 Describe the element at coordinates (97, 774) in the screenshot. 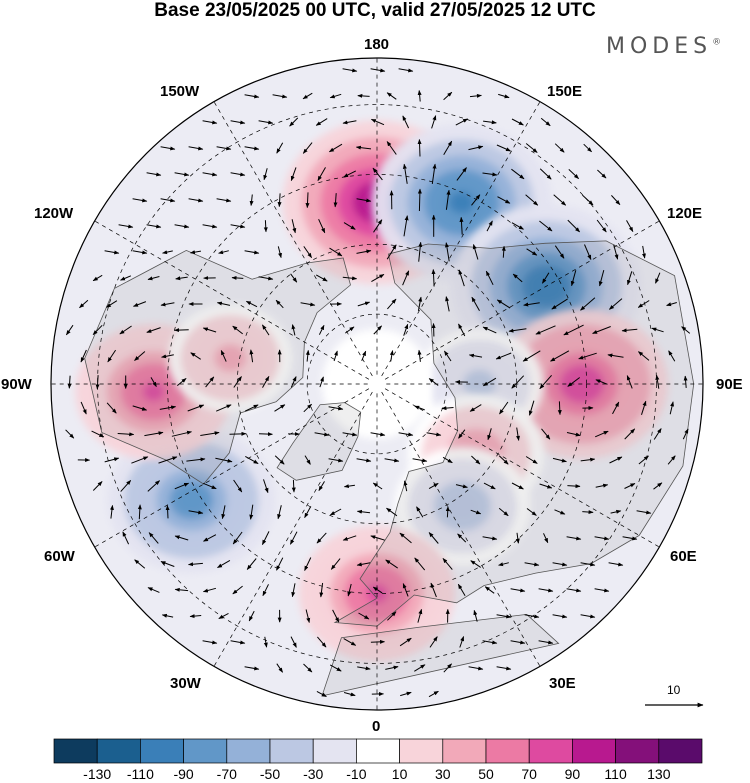

I see `colorbar-tick-label: -130` at that location.